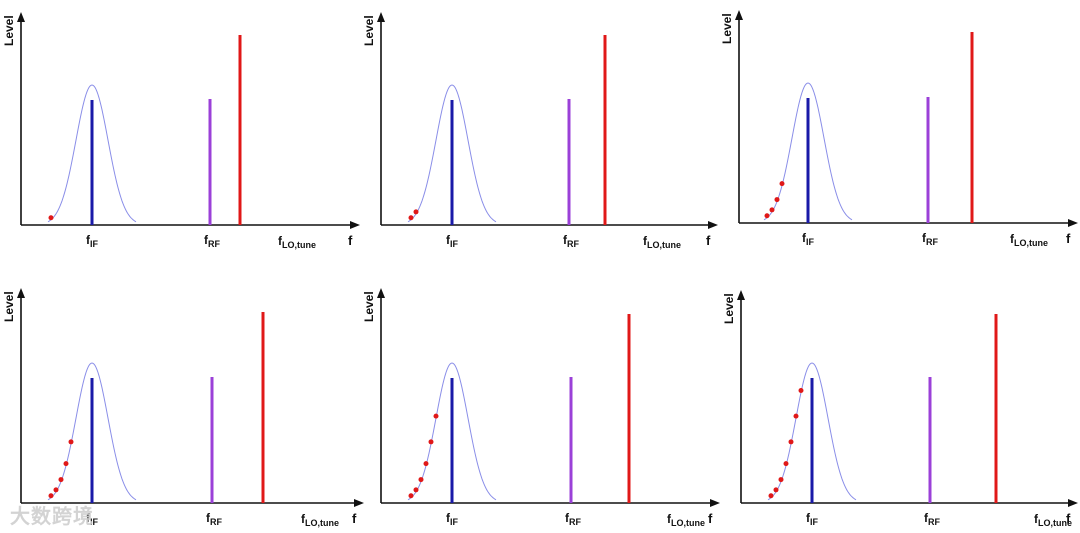 The height and width of the screenshot is (533, 1080). Describe the element at coordinates (52, 516) in the screenshot. I see `watermark-text: 大数跨境` at that location.